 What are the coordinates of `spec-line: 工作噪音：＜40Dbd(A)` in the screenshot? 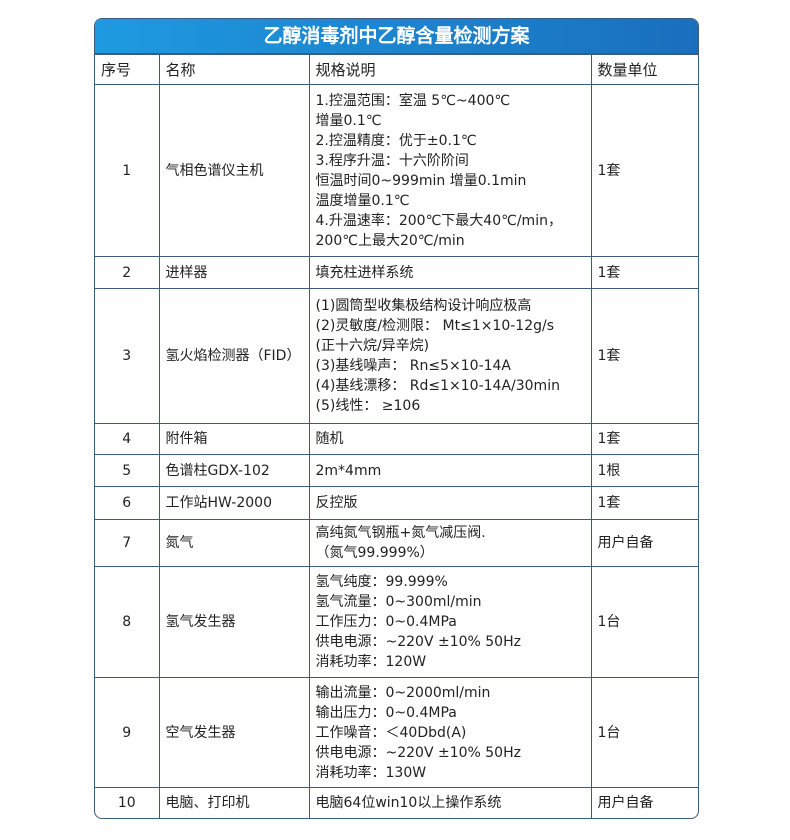 It's located at (391, 732).